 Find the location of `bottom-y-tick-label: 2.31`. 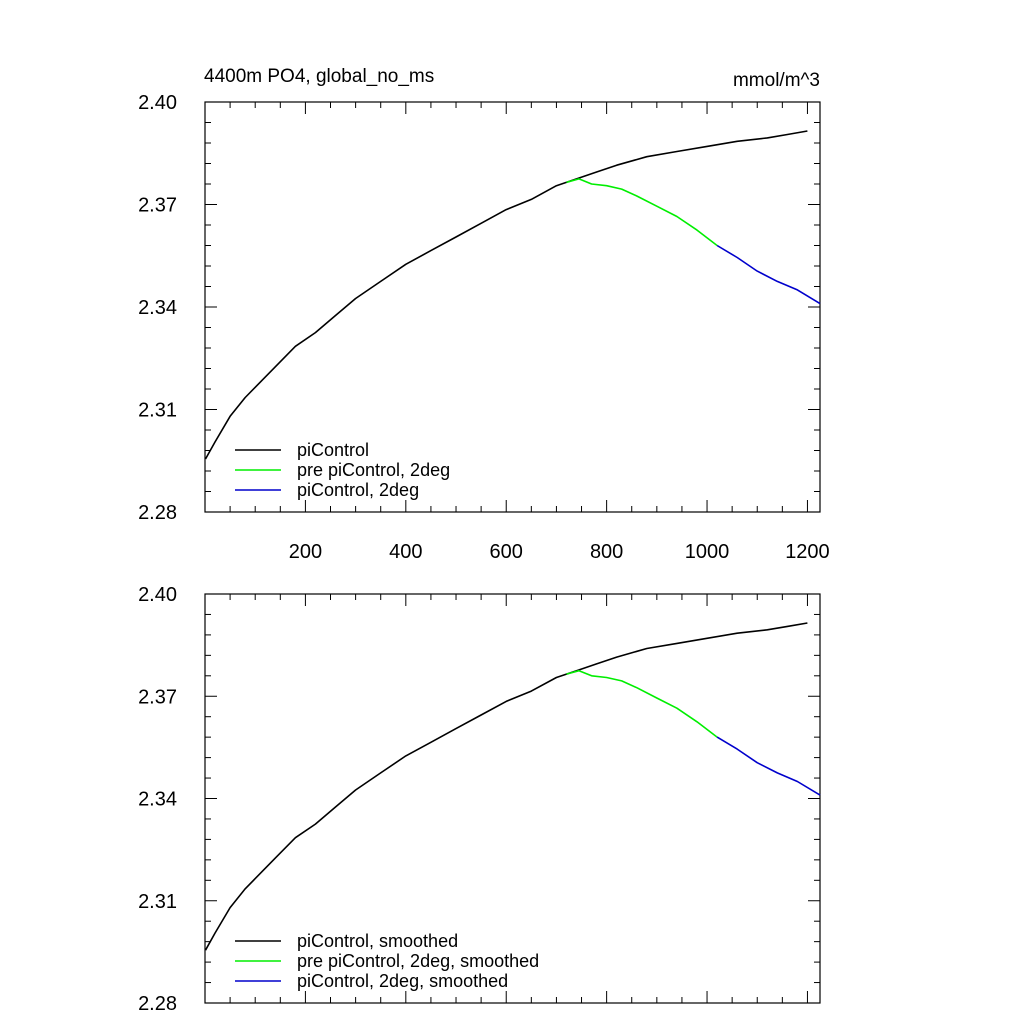

bottom-y-tick-label: 2.31 is located at coordinates (157, 902).